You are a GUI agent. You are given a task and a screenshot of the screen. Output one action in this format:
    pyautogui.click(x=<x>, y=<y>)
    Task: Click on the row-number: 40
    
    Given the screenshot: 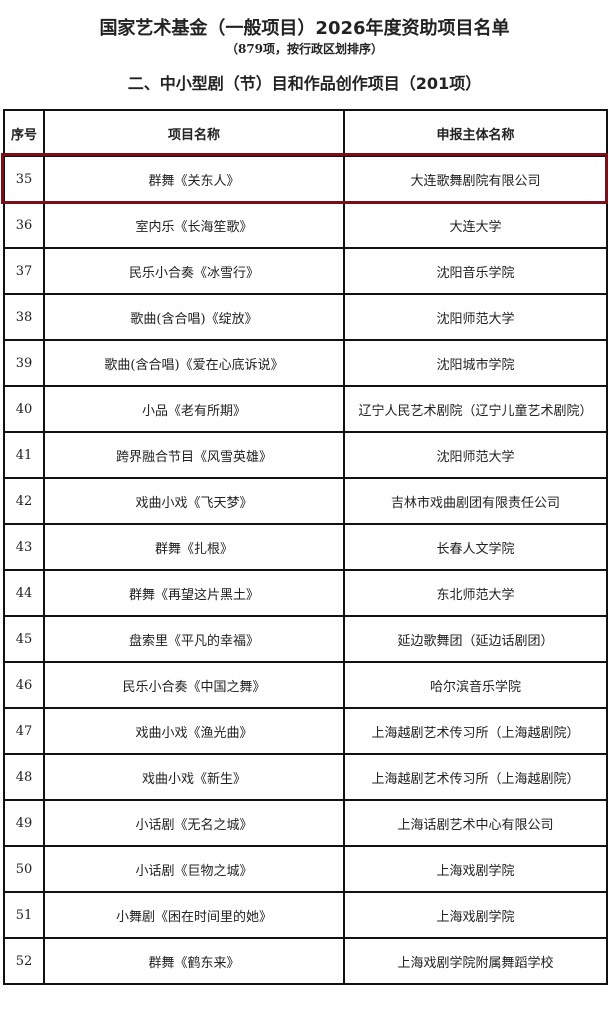 What is the action you would take?
    pyautogui.click(x=24, y=409)
    